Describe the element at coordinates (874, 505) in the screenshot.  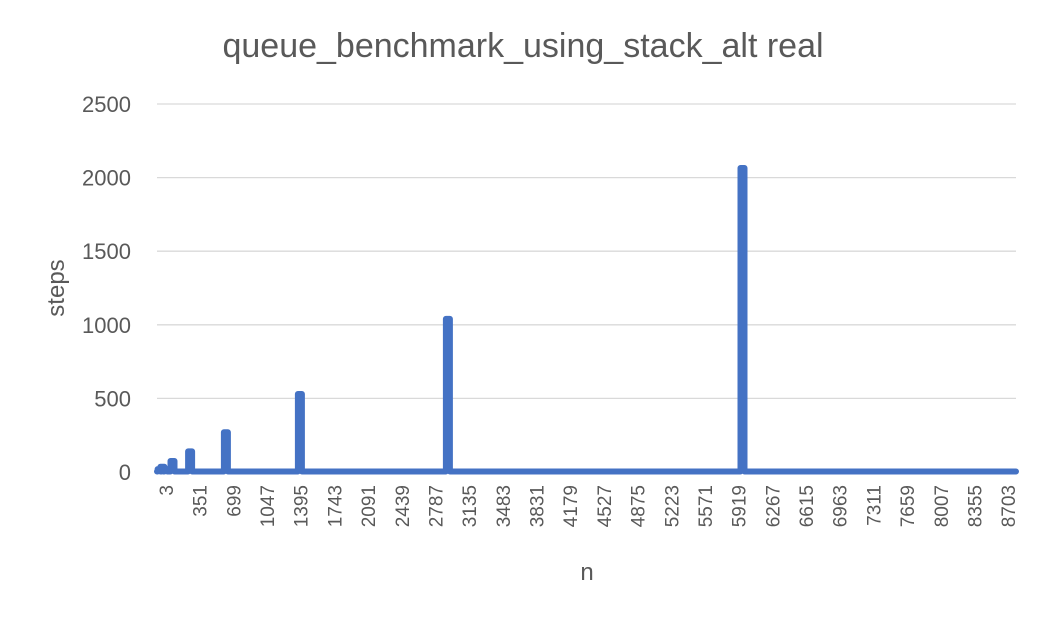
I see `x-tick-label: 7311` at that location.